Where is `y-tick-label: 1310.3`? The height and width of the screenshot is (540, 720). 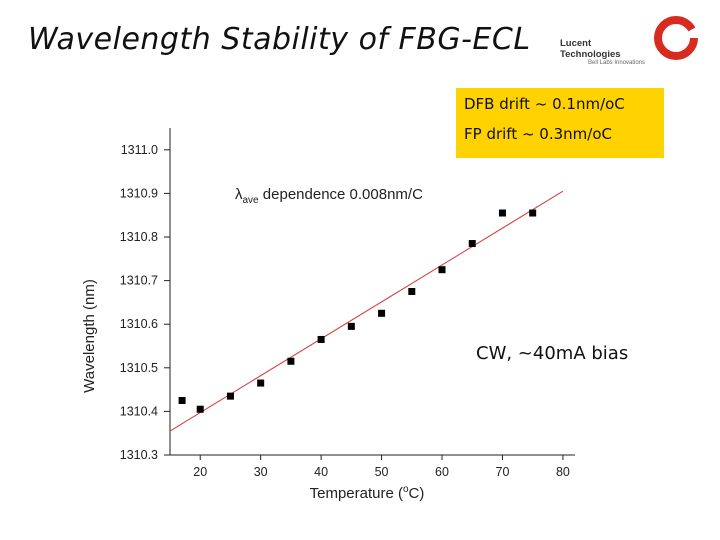 y-tick-label: 1310.3 is located at coordinates (139, 455).